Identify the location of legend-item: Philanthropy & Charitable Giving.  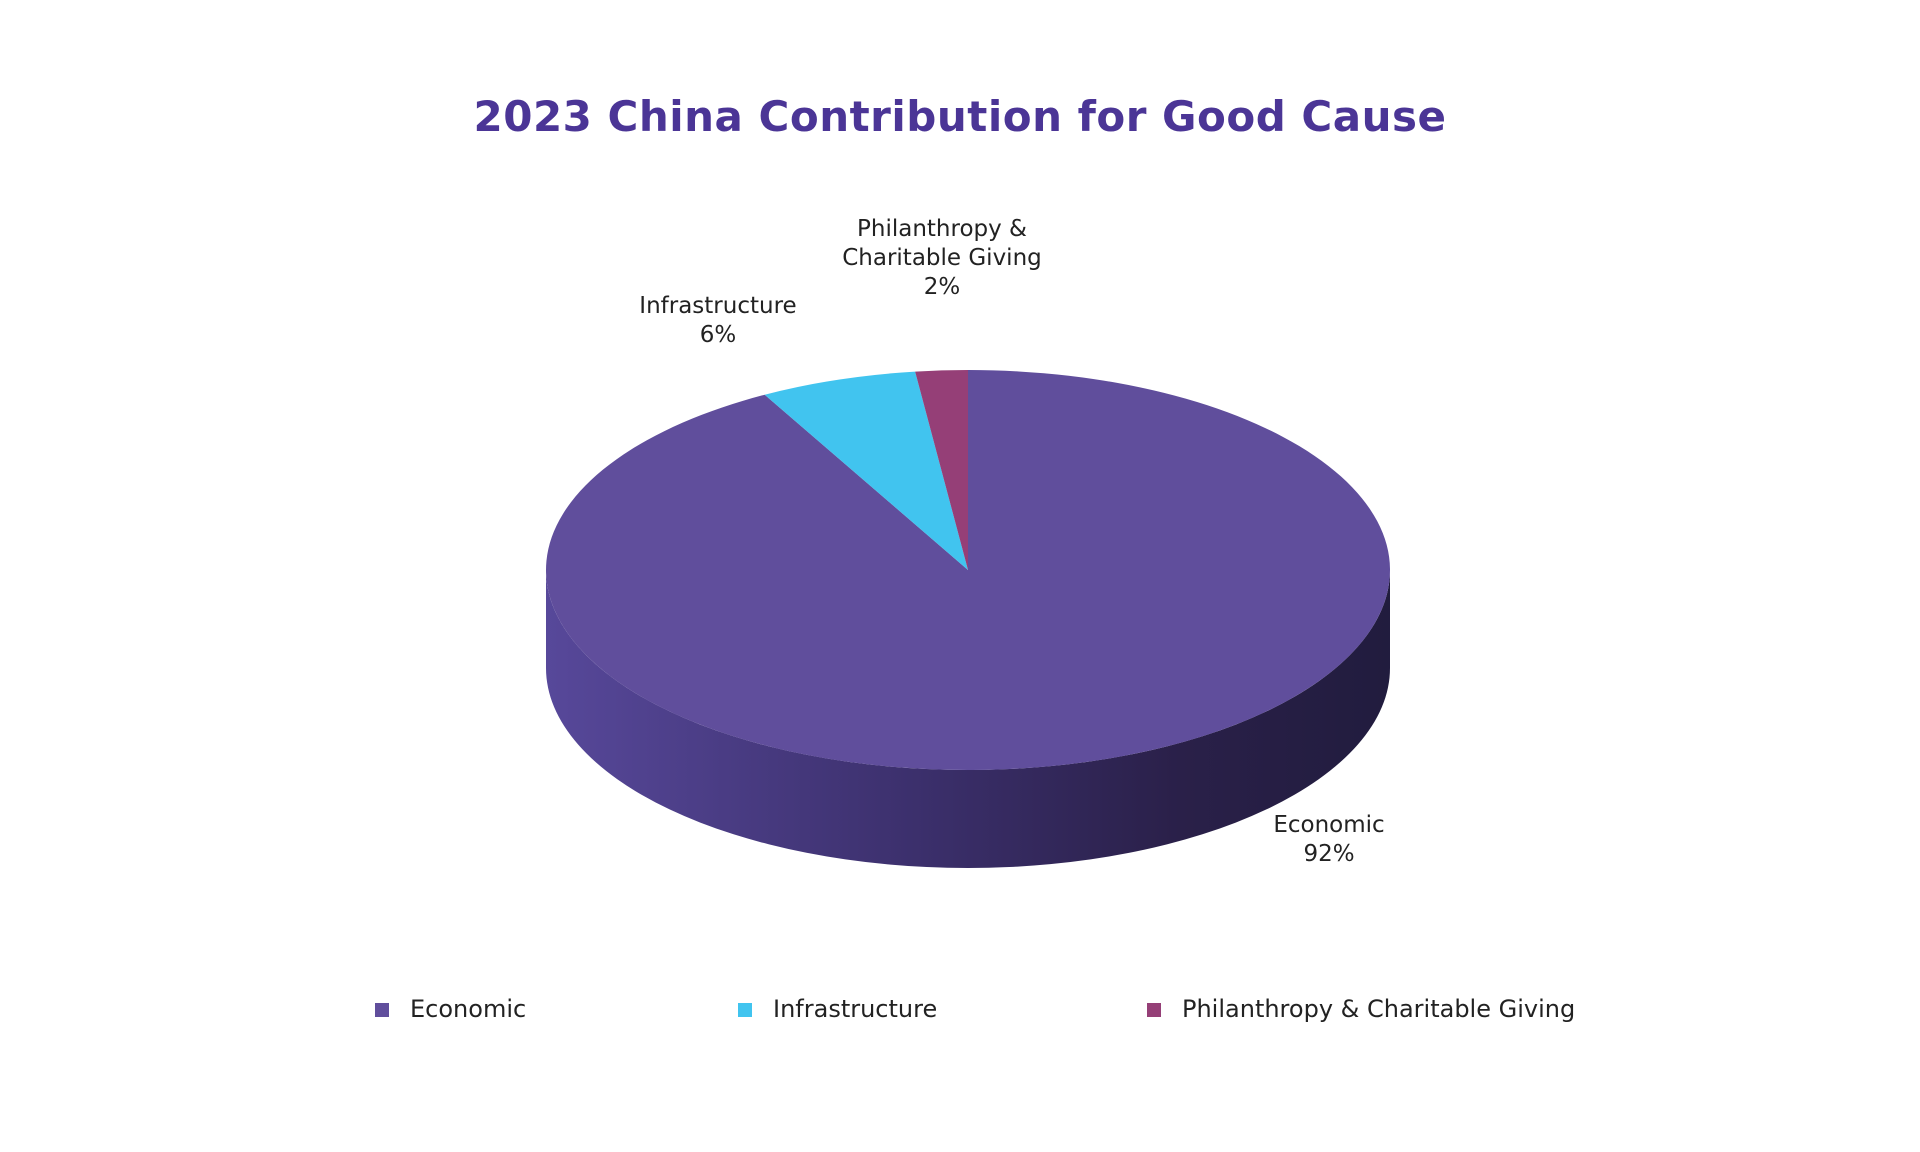
(1361, 1009).